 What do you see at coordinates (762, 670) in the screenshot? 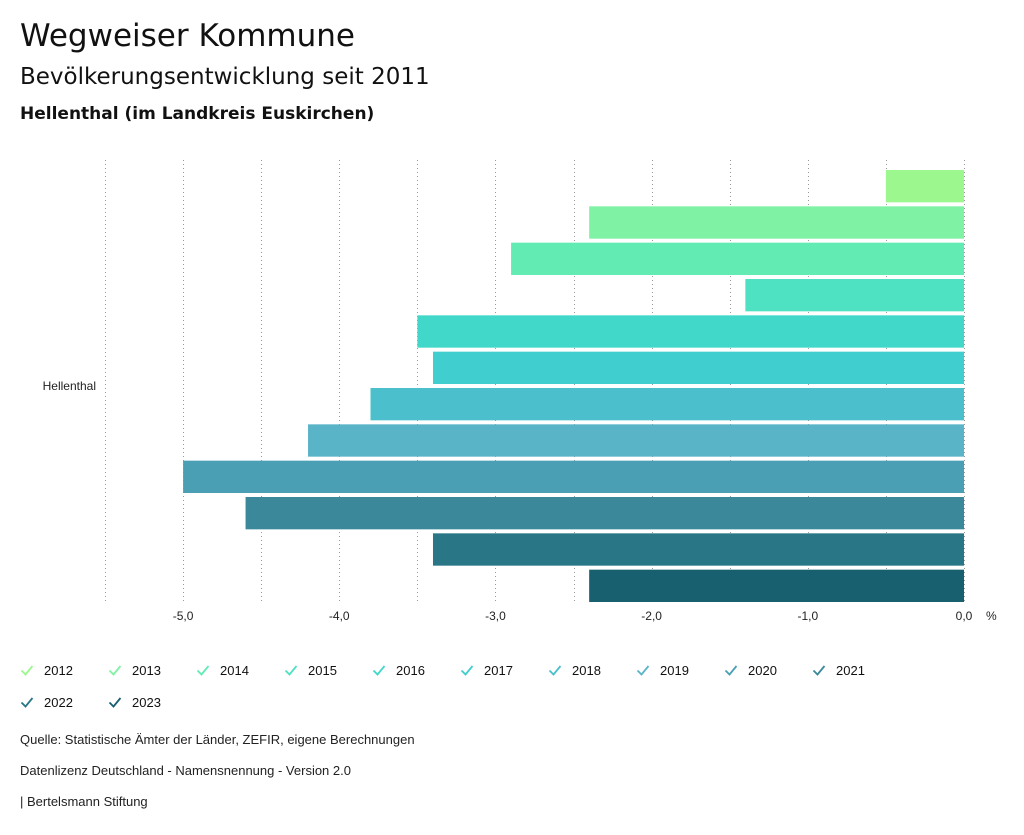
I see `legend-label: 2020` at bounding box center [762, 670].